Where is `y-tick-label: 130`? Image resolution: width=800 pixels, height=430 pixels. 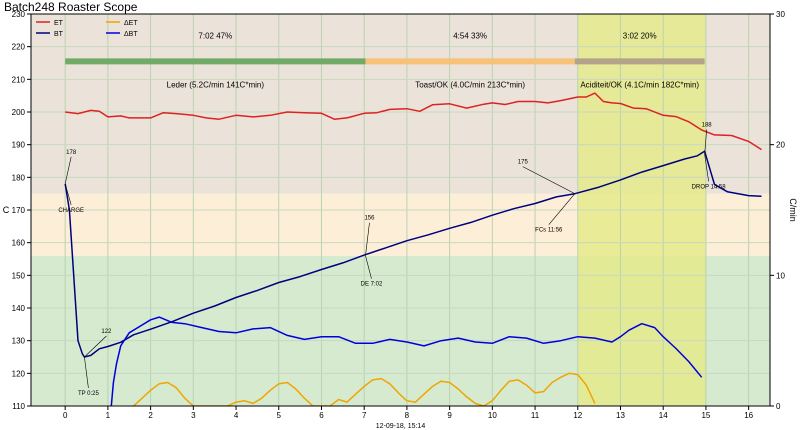 y-tick-label: 130 is located at coordinates (19, 341).